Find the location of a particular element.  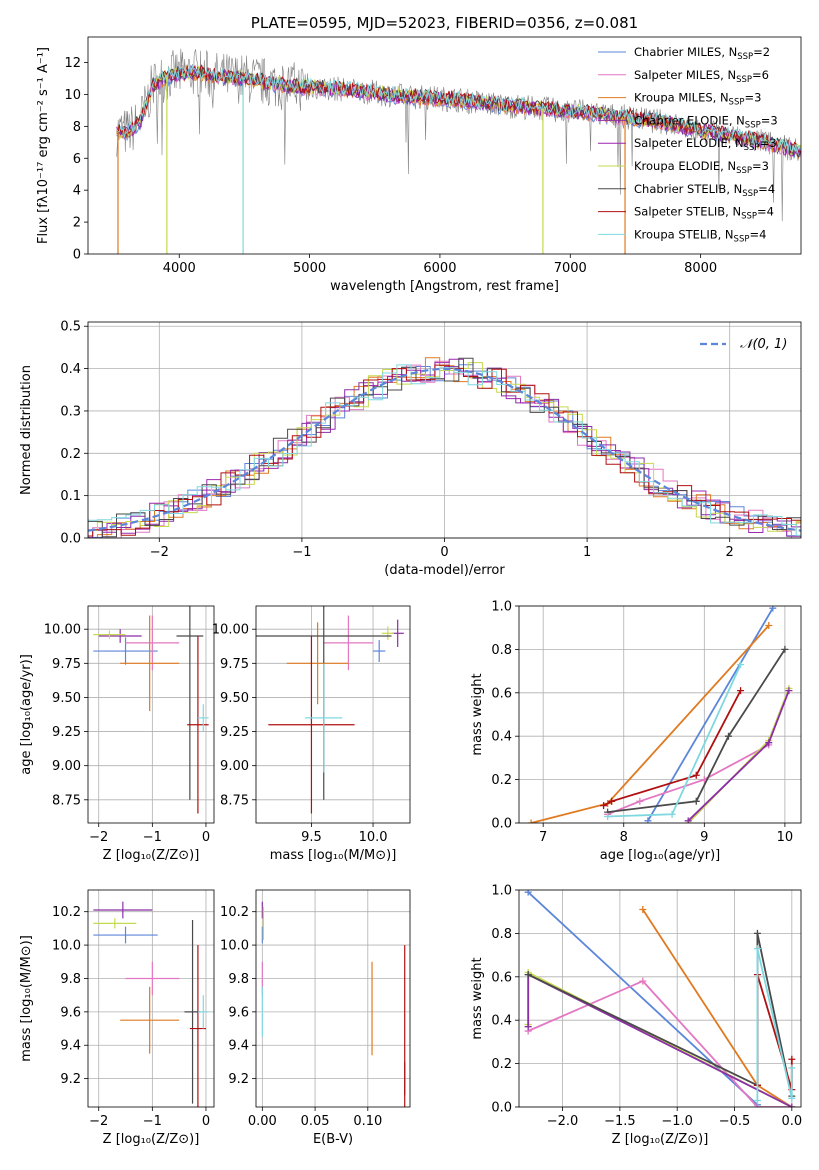

histogram-kroupa-stelib is located at coordinates (444, 450).